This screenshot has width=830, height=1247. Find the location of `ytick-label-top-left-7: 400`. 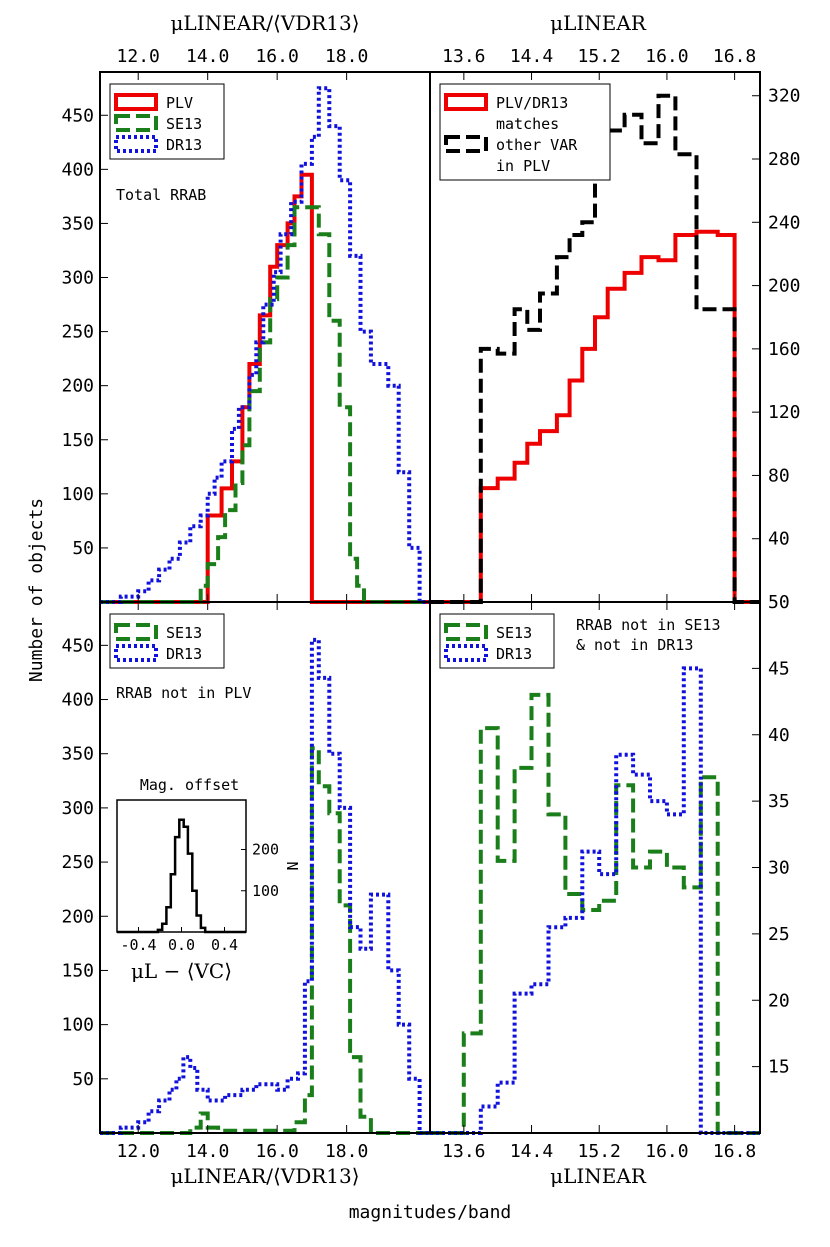

ytick-label-top-left-7: 400 is located at coordinates (77, 169).